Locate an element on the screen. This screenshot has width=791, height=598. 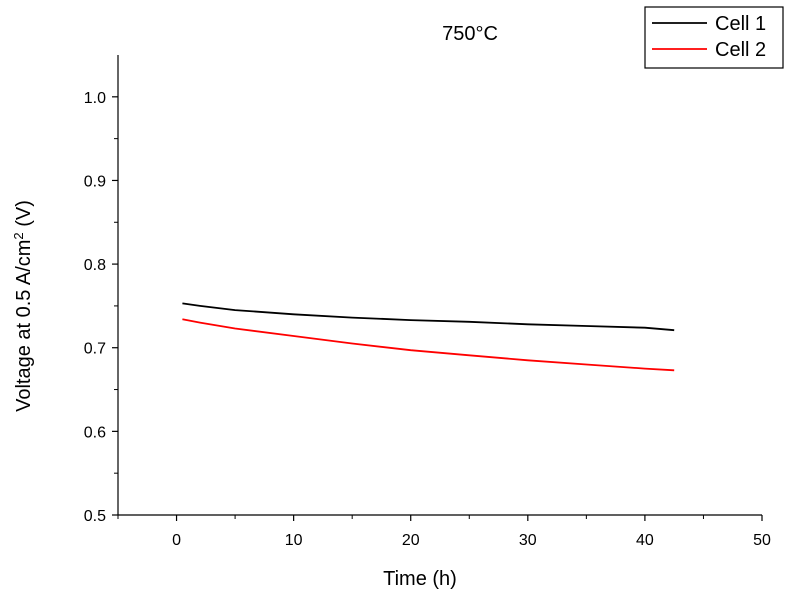
y-axis-title-superscript: 2 is located at coordinates (18, 235).